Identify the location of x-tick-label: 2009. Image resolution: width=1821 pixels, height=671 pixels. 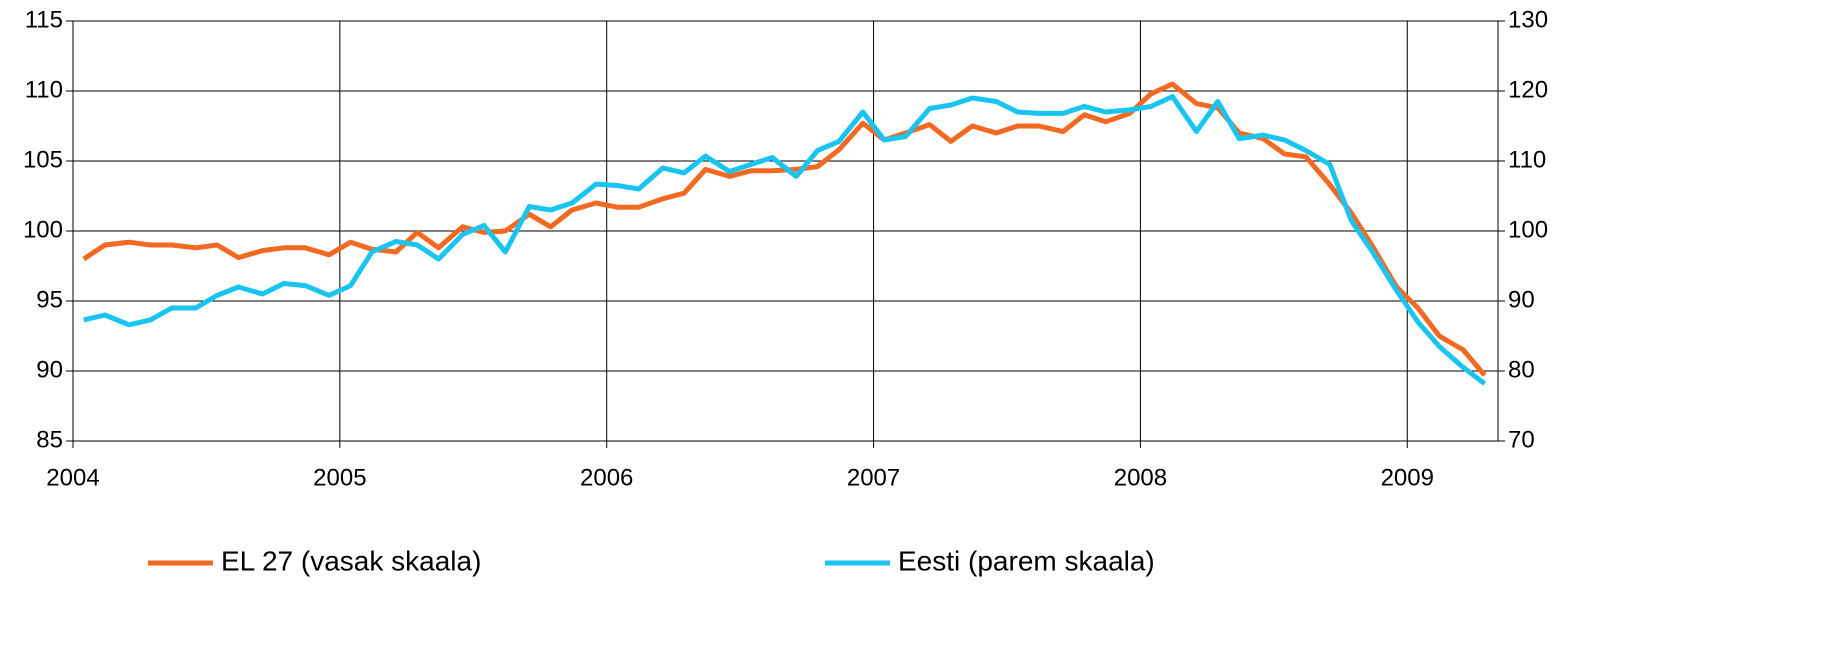
(1407, 477).